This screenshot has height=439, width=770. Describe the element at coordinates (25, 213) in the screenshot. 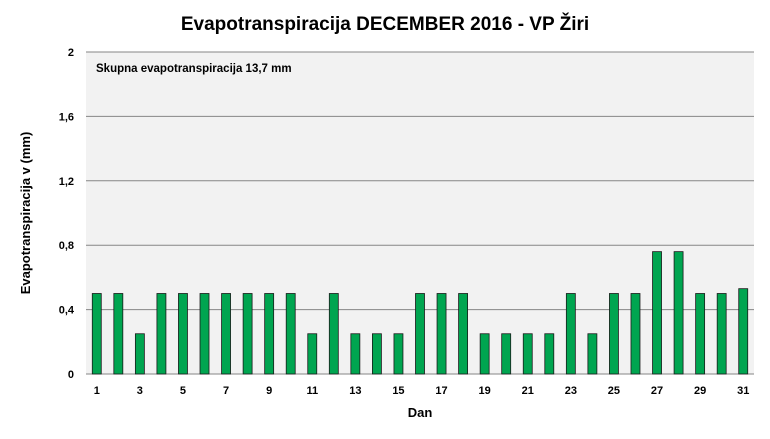

I see `y-axis-label: Evapotranspiracija v (mm)` at that location.